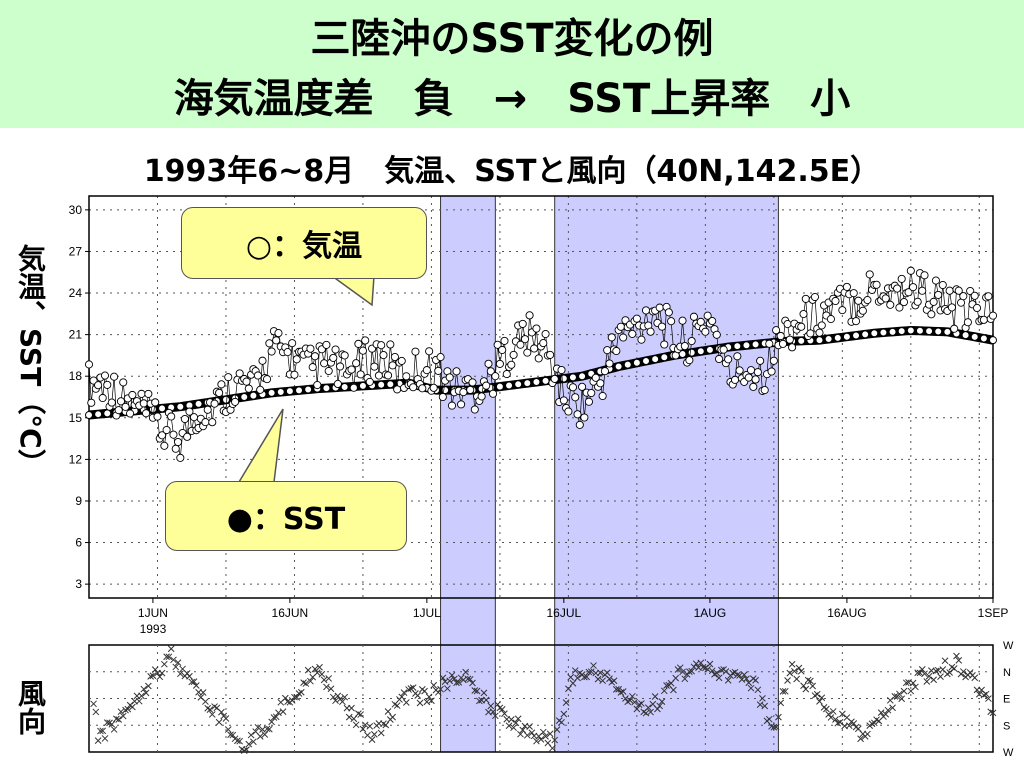  I want to click on x-tick-sublabel: 1993, so click(153, 629).